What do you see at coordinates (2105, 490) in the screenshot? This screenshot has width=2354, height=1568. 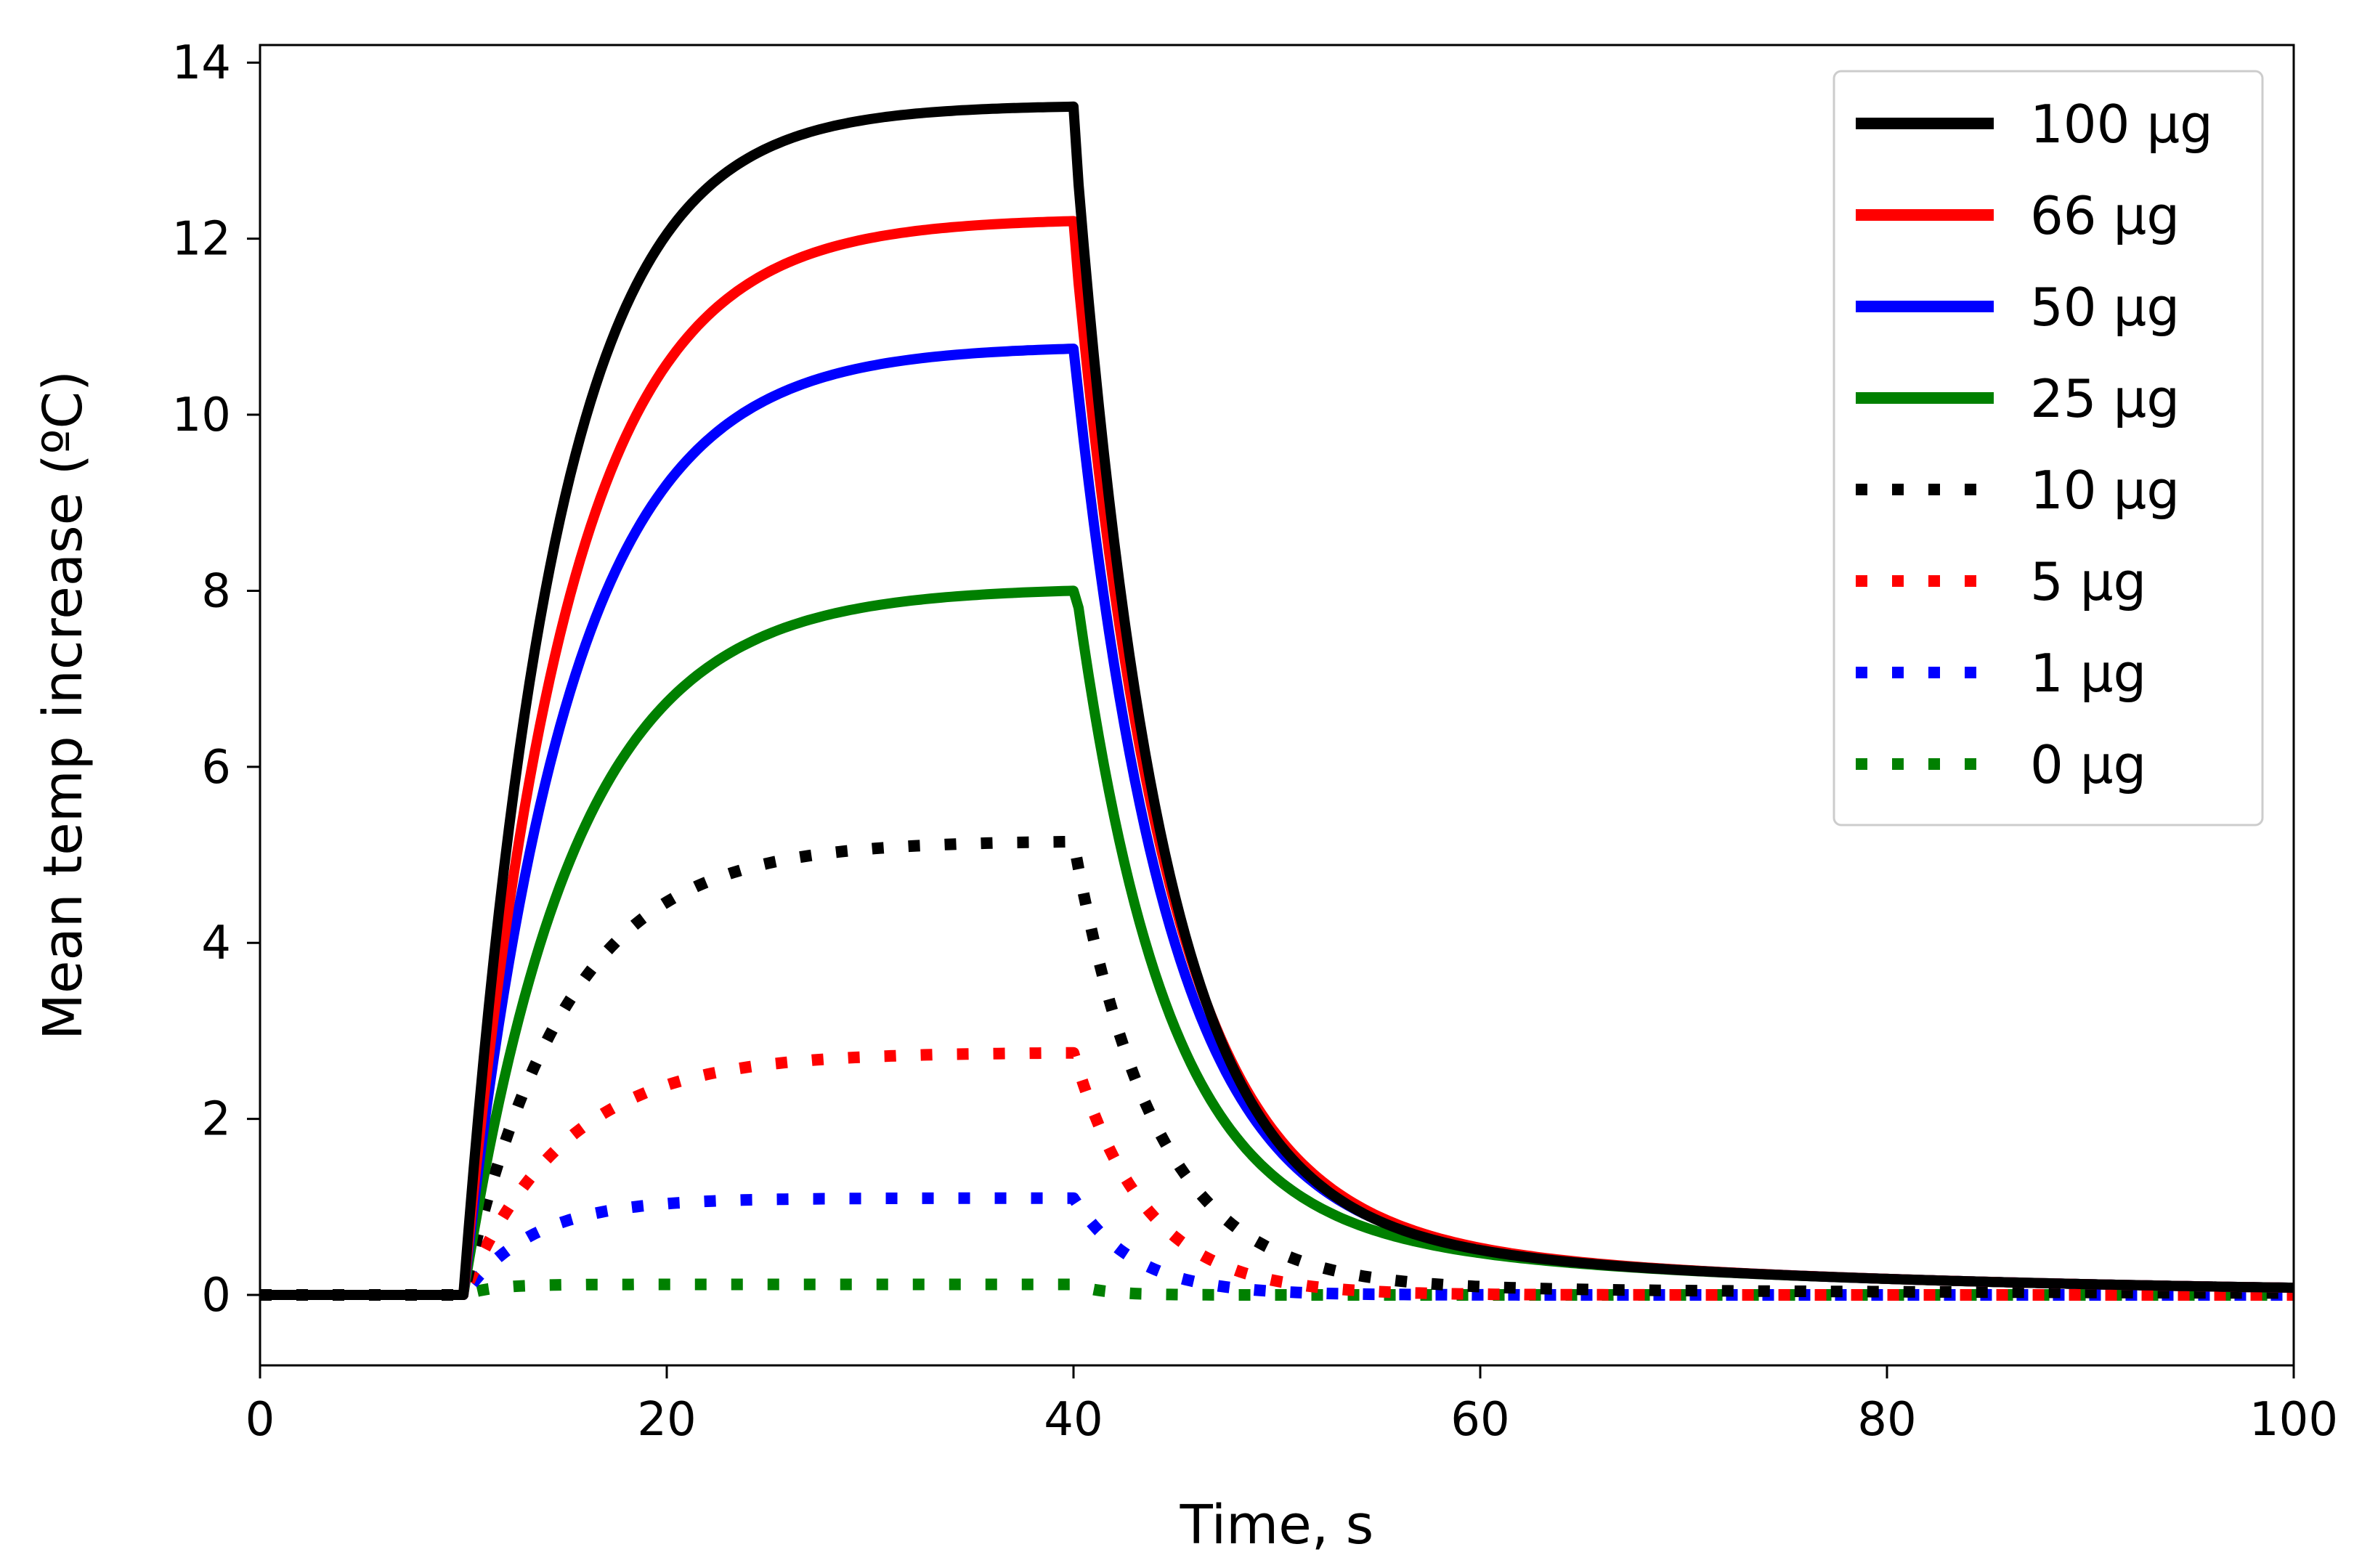 I see `legend-label: 10 µg` at bounding box center [2105, 490].